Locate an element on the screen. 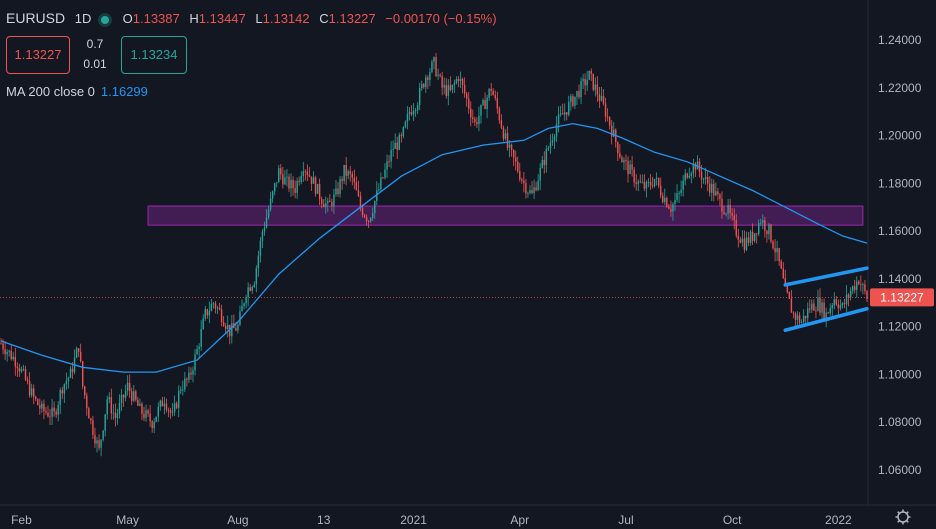  settings-gear-icon is located at coordinates (903, 517).